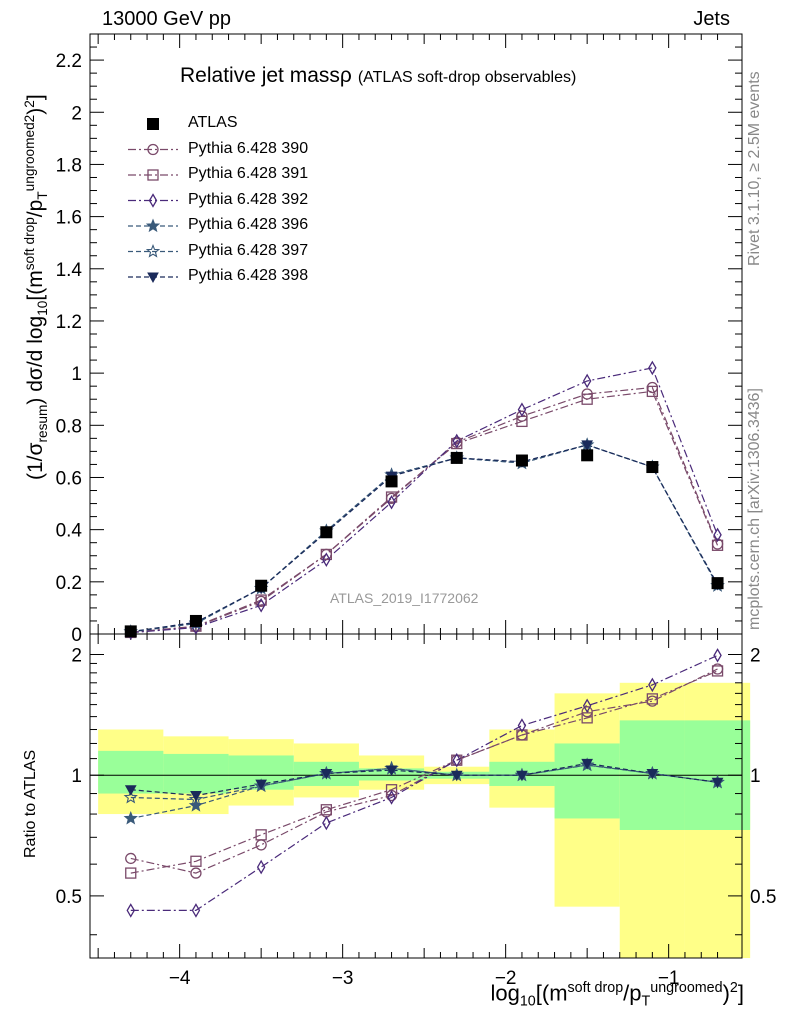  I want to click on chart-title-sub: (ATLAS soft-drop observables), so click(467, 77).